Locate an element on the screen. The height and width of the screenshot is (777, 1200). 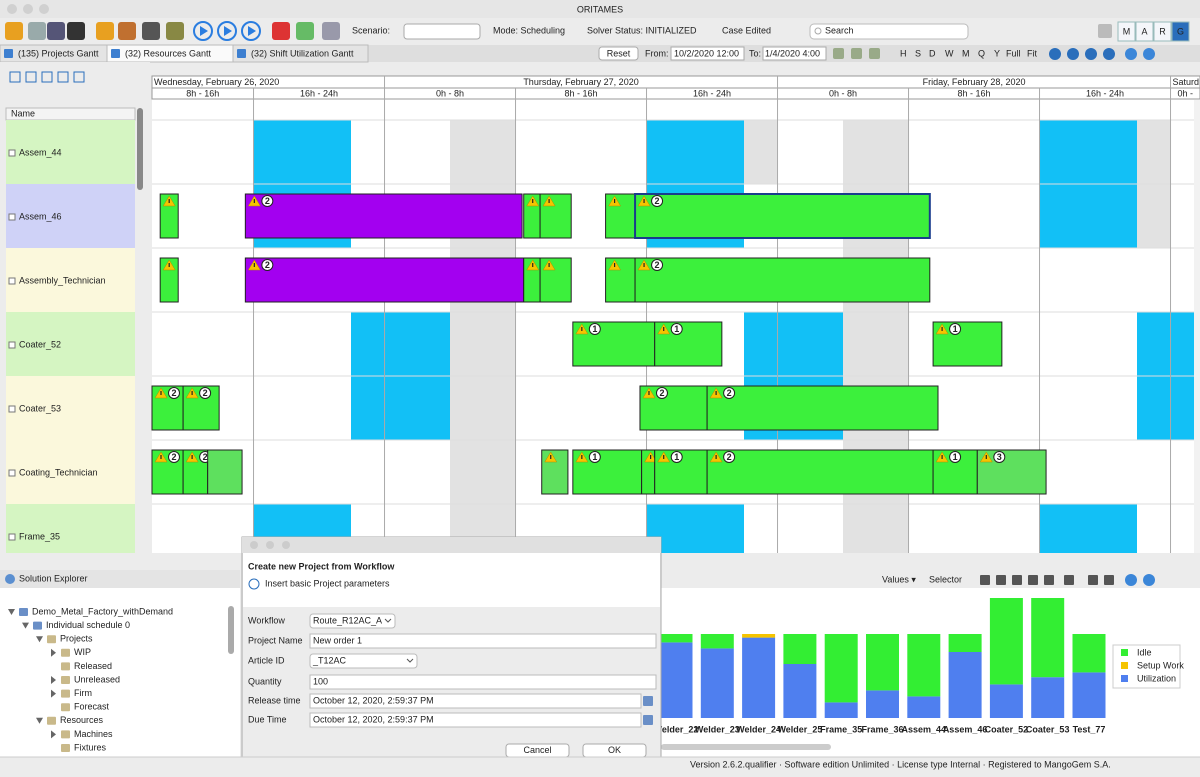
tab is located at coordinates (300, 53).